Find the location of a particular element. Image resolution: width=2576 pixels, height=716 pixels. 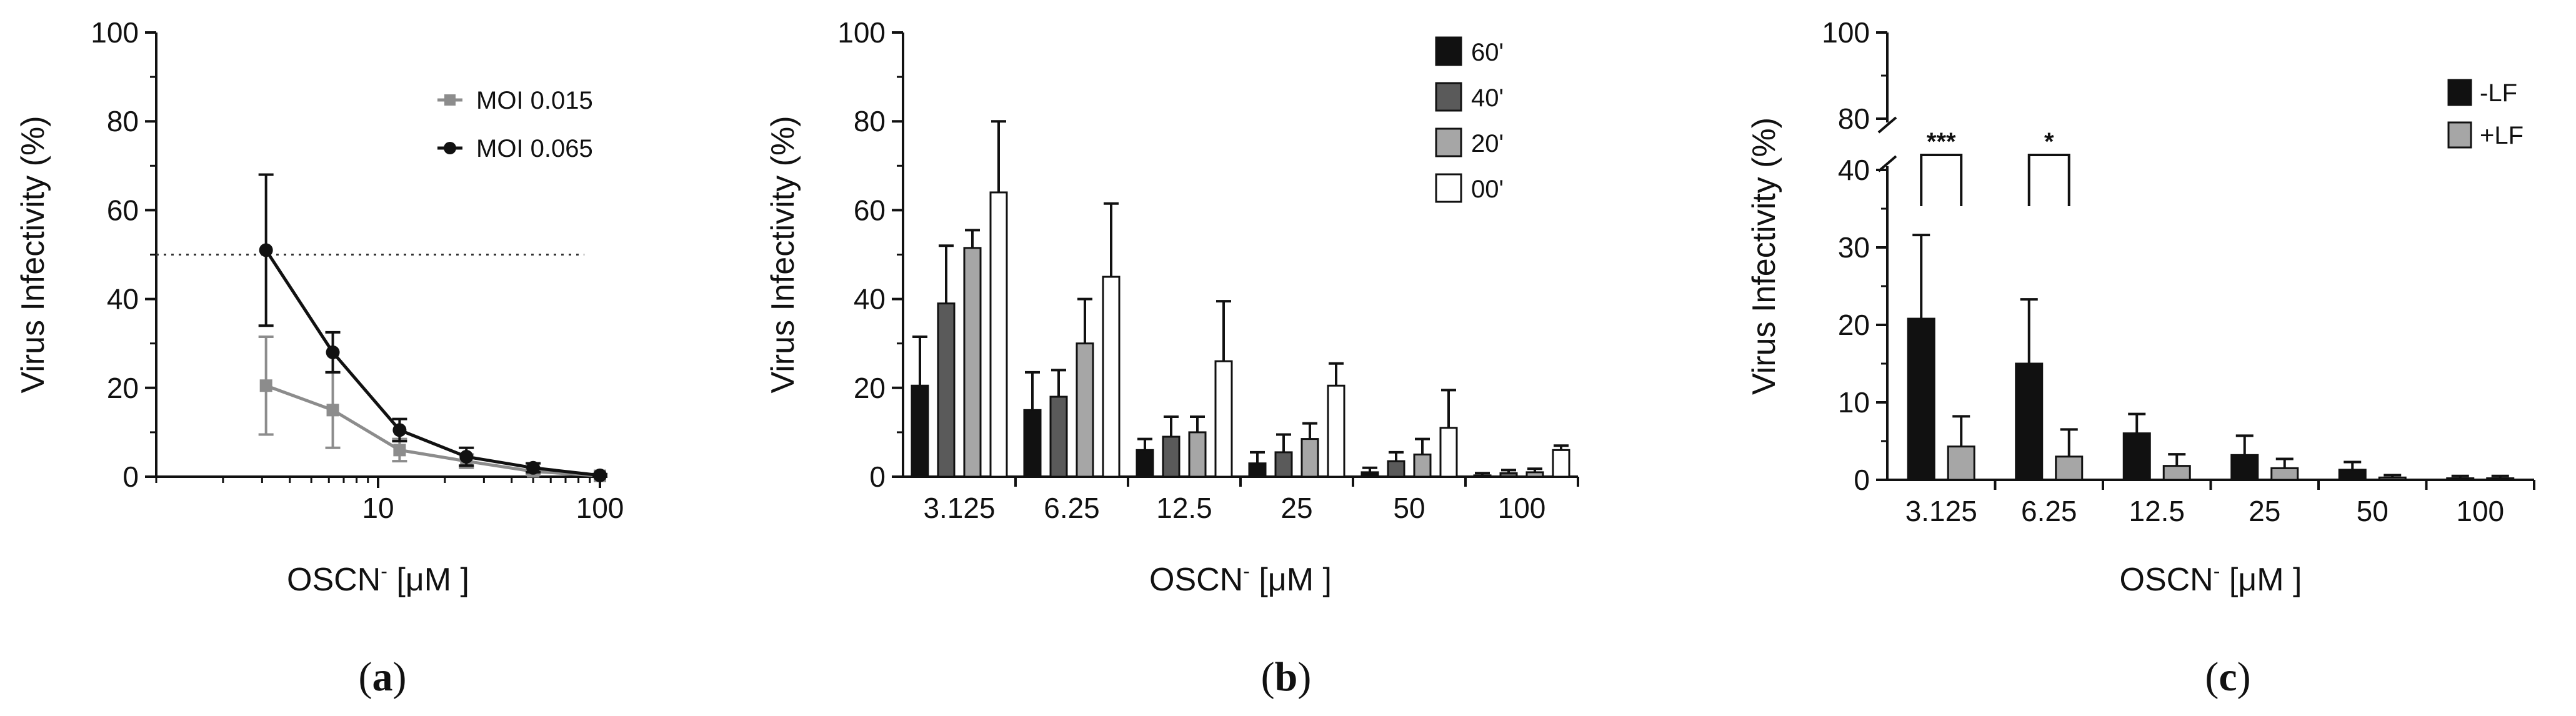

y-tick-label: 30 is located at coordinates (1854, 248).